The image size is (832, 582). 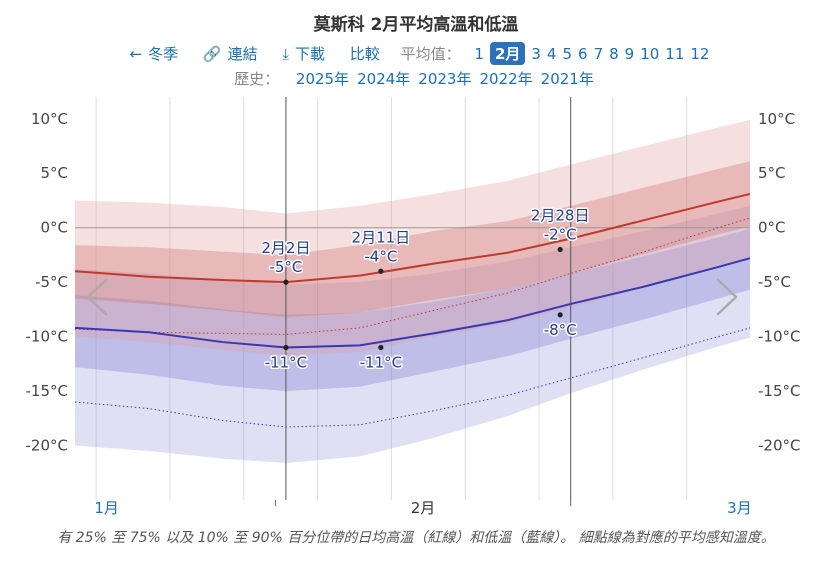 What do you see at coordinates (567, 79) in the screenshot?
I see `history-year-4: 2021年` at bounding box center [567, 79].